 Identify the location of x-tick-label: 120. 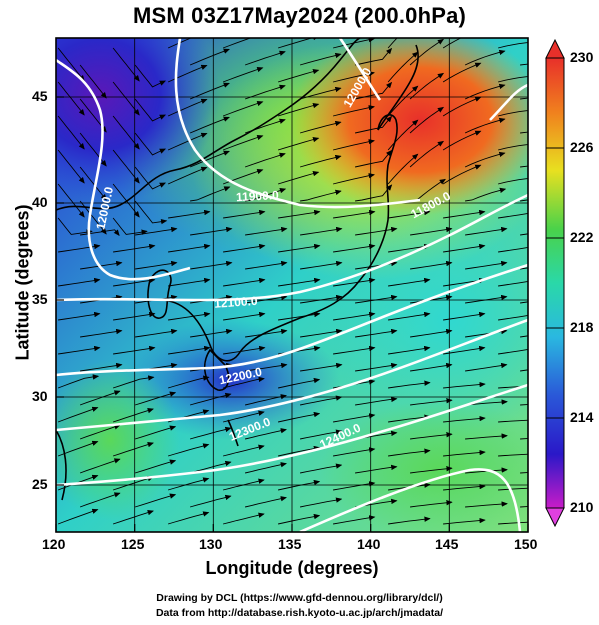
(54, 544).